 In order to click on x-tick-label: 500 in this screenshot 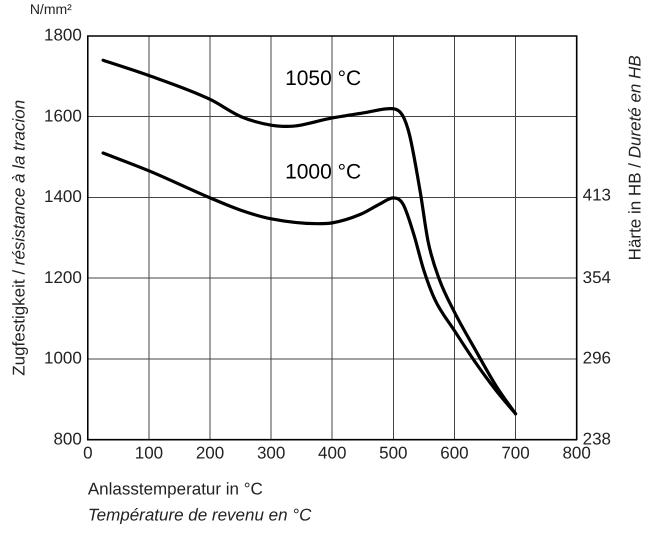, I will do `click(393, 452)`.